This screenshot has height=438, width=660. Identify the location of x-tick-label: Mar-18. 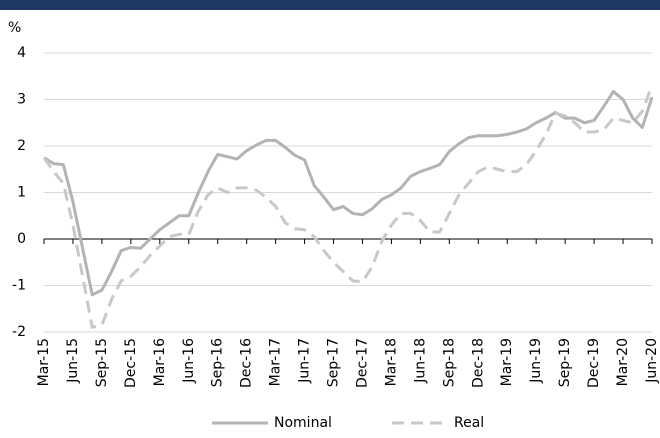
(391, 362).